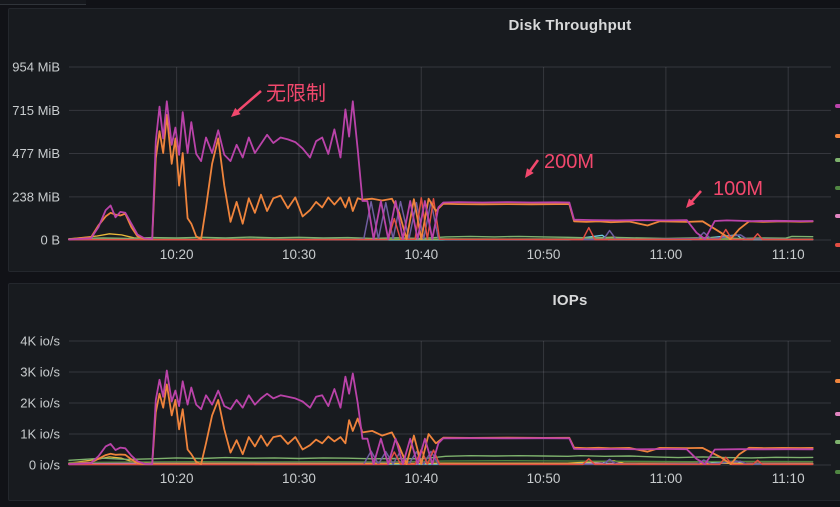 The width and height of the screenshot is (840, 507). Describe the element at coordinates (36, 110) in the screenshot. I see `y-axis-tick-label: 715 MiB` at that location.